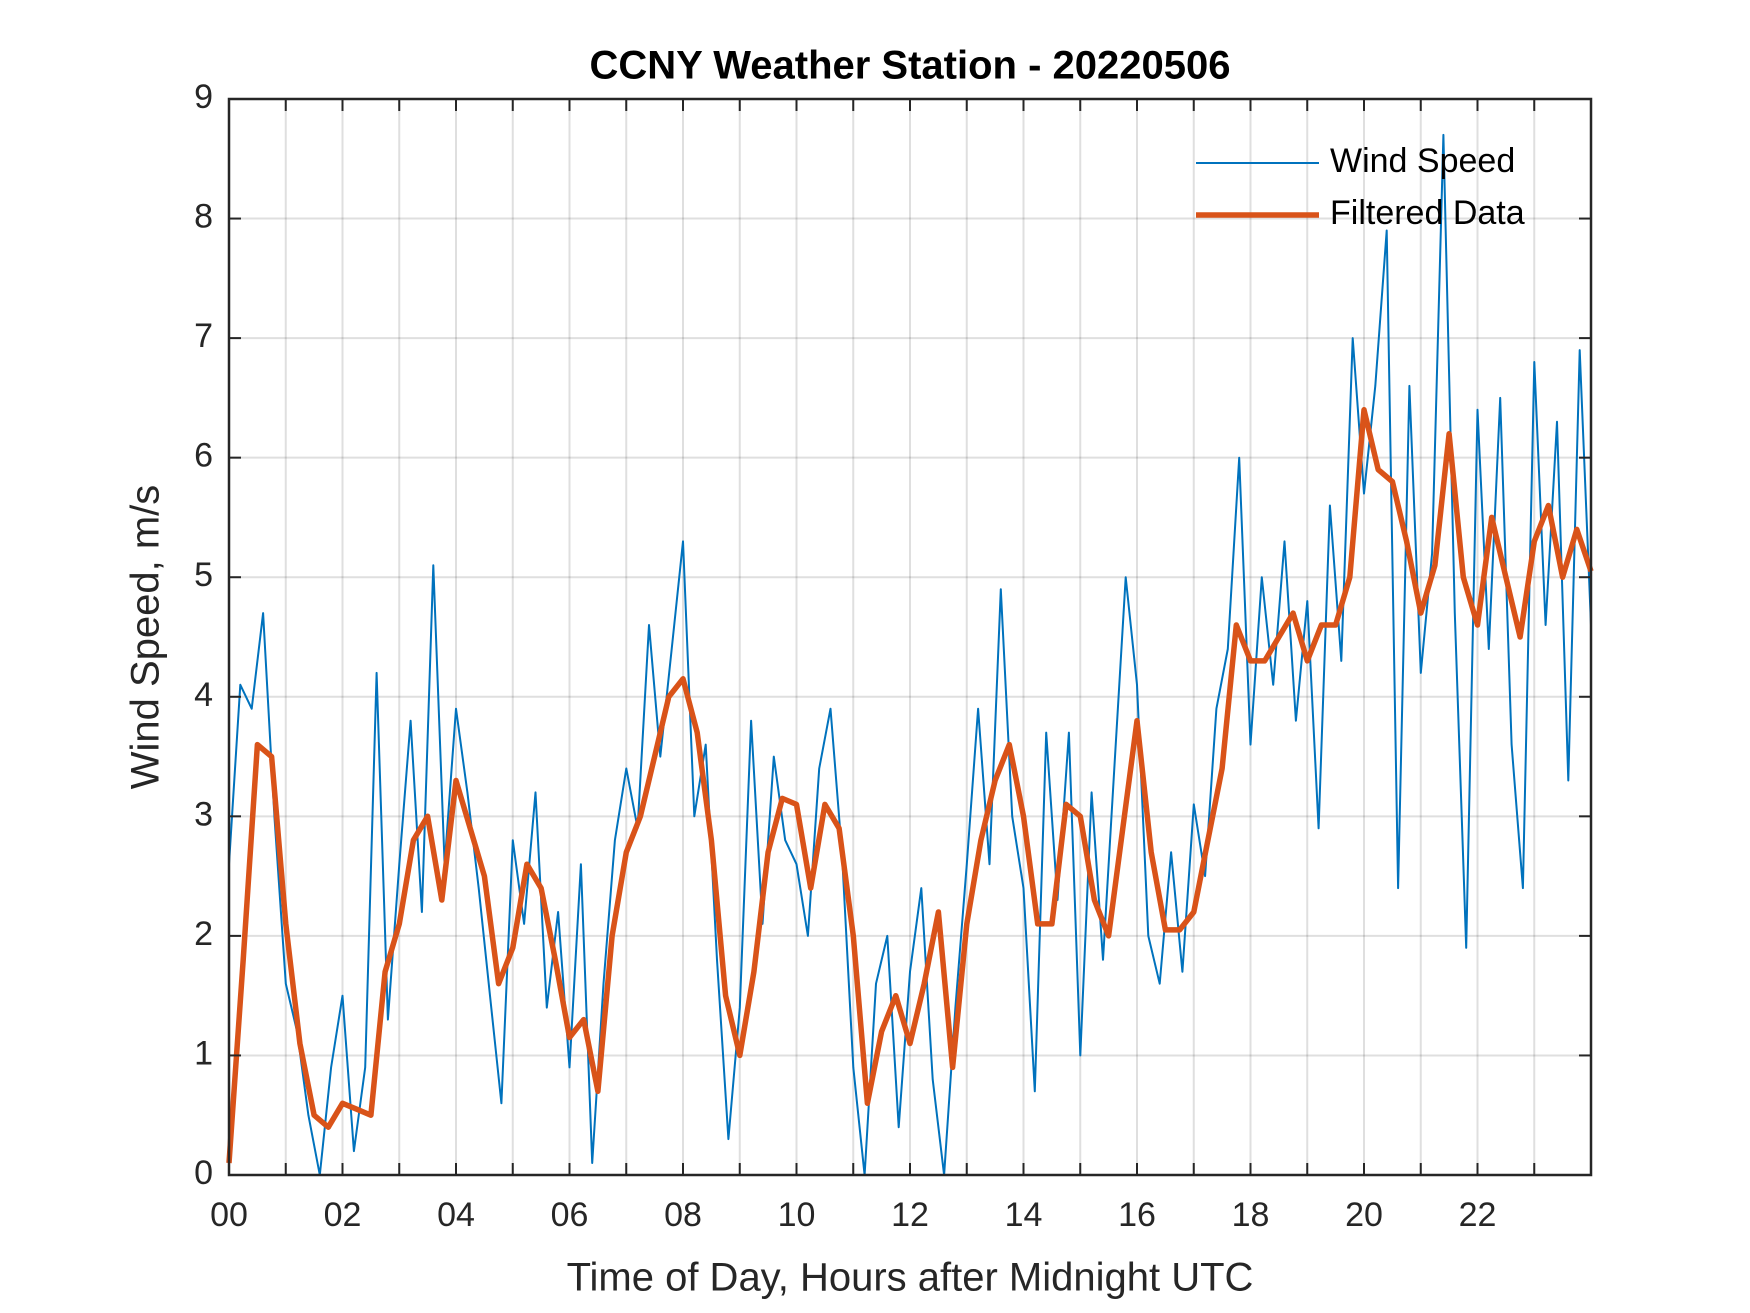  I want to click on x-tick-label: 12, so click(910, 1215).